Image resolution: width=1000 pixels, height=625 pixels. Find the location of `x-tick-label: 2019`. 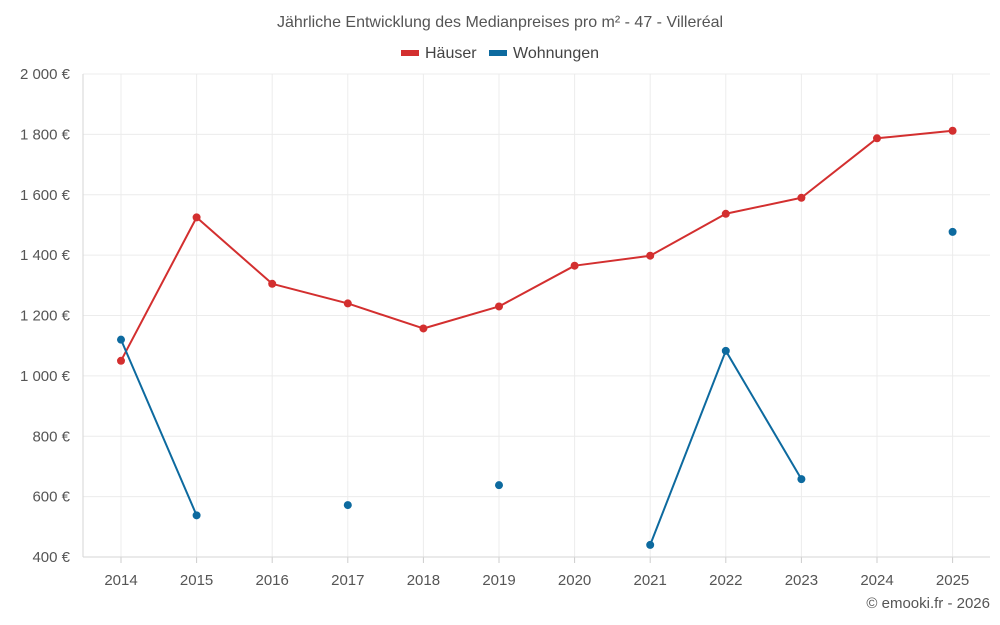

x-tick-label: 2019 is located at coordinates (498, 580).